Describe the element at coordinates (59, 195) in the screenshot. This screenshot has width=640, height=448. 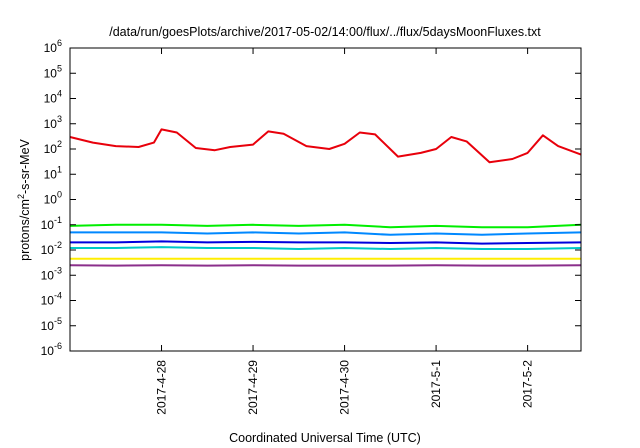
I see `y-tick-exponent: 0` at that location.